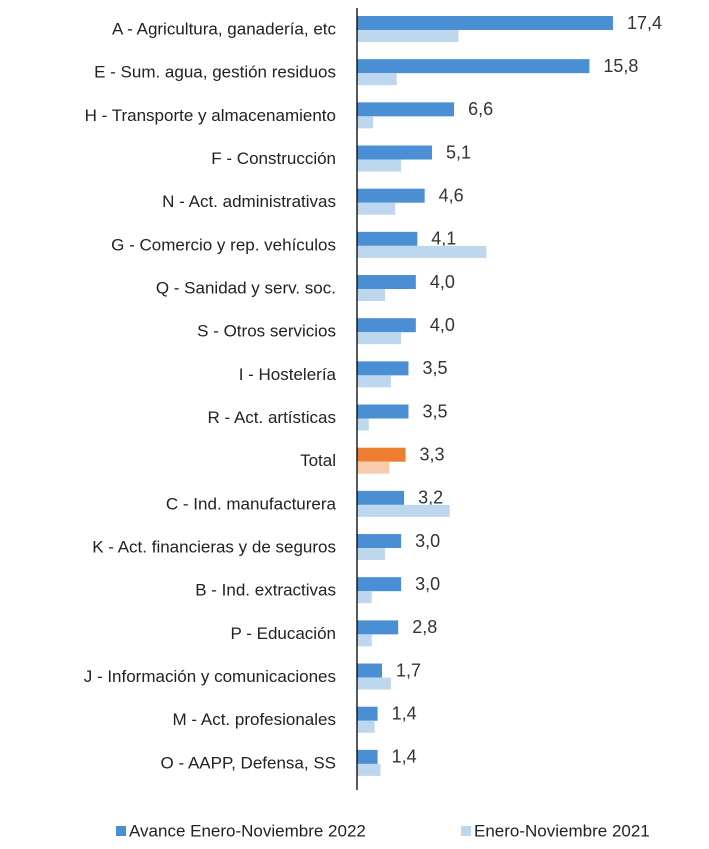 The image size is (709, 849). I want to click on category-label: F - Construcción, so click(273, 158).